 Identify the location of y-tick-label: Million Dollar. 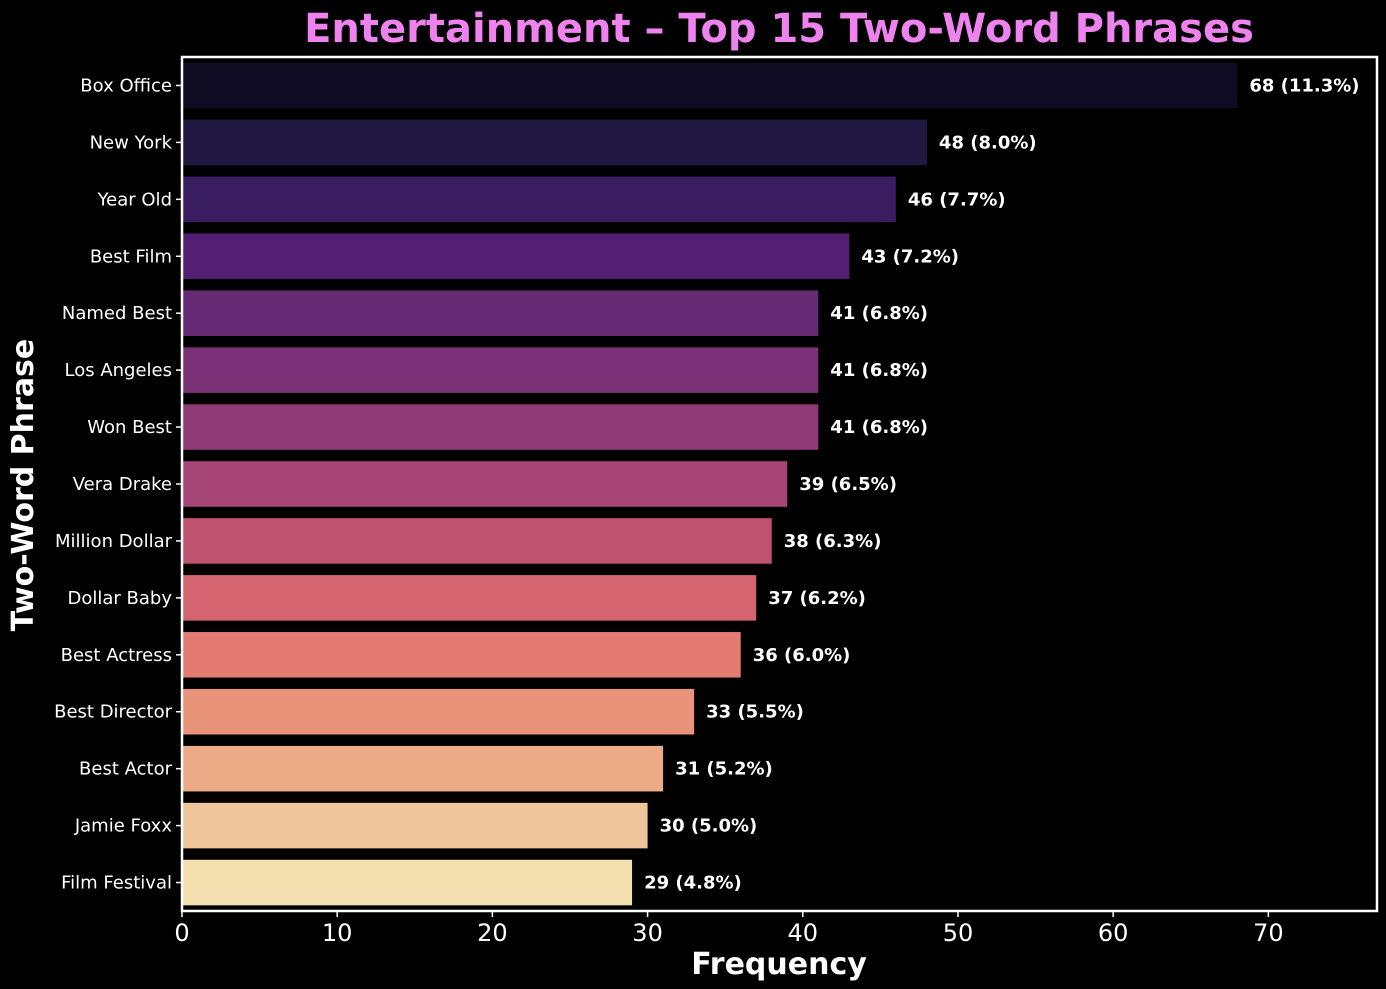
(114, 541).